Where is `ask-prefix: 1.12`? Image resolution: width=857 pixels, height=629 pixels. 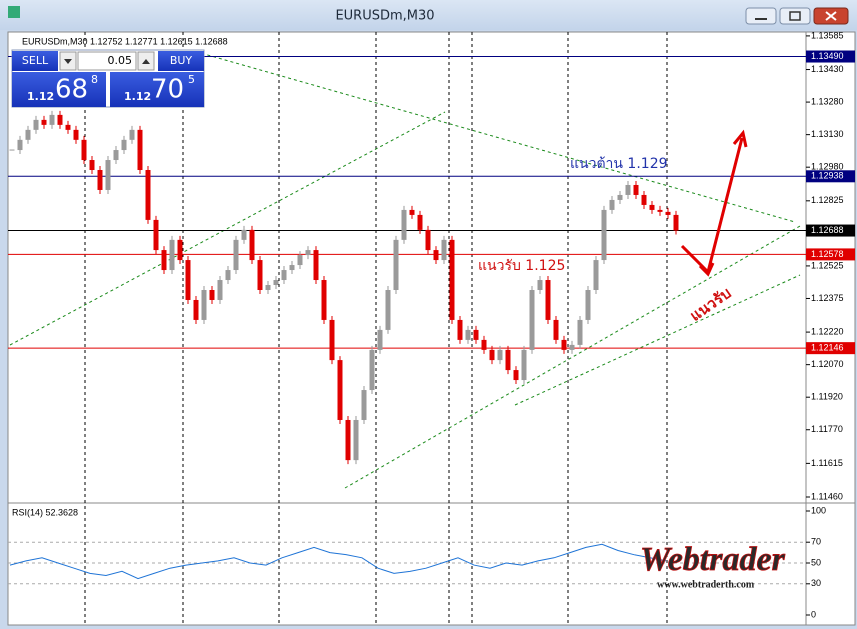
ask-prefix: 1.12 is located at coordinates (137, 96).